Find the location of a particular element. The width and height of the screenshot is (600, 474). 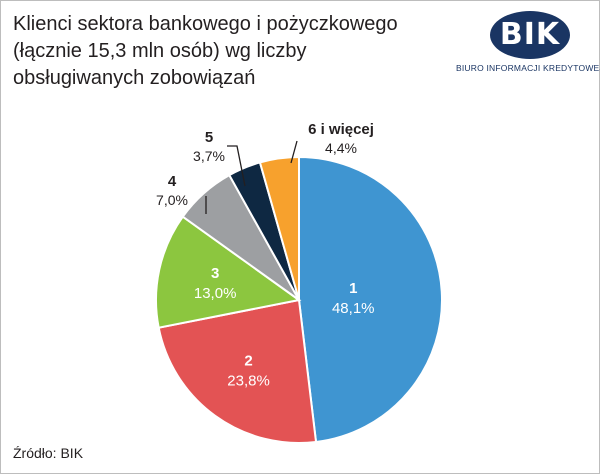

bik-logo-subtitle: BIURO INFORMACJI KREDYTOWEJ is located at coordinates (528, 68).